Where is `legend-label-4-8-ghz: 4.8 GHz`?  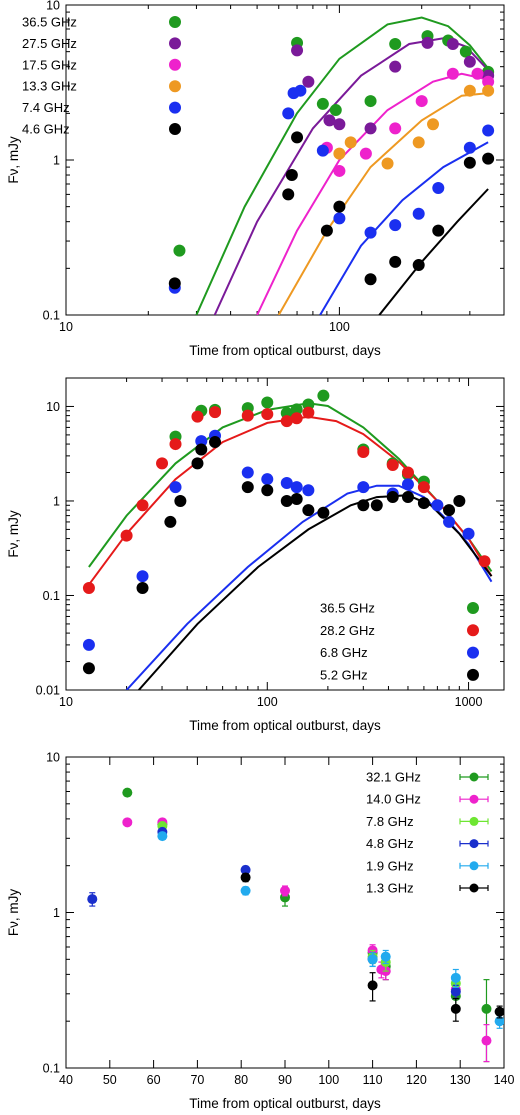 legend-label-4-8-ghz: 4.8 GHz is located at coordinates (390, 843).